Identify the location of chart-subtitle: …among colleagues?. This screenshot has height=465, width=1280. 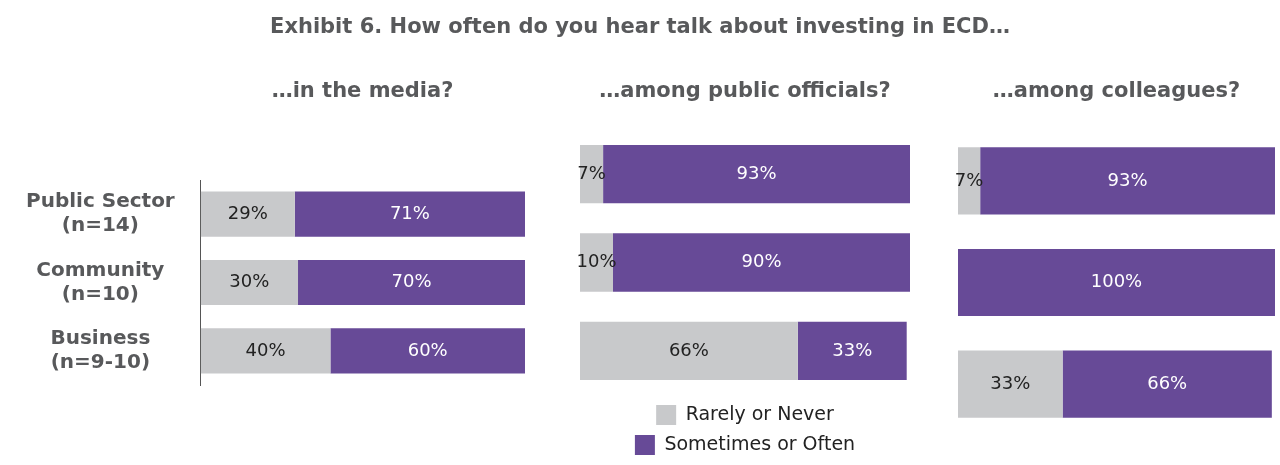
(1116, 90).